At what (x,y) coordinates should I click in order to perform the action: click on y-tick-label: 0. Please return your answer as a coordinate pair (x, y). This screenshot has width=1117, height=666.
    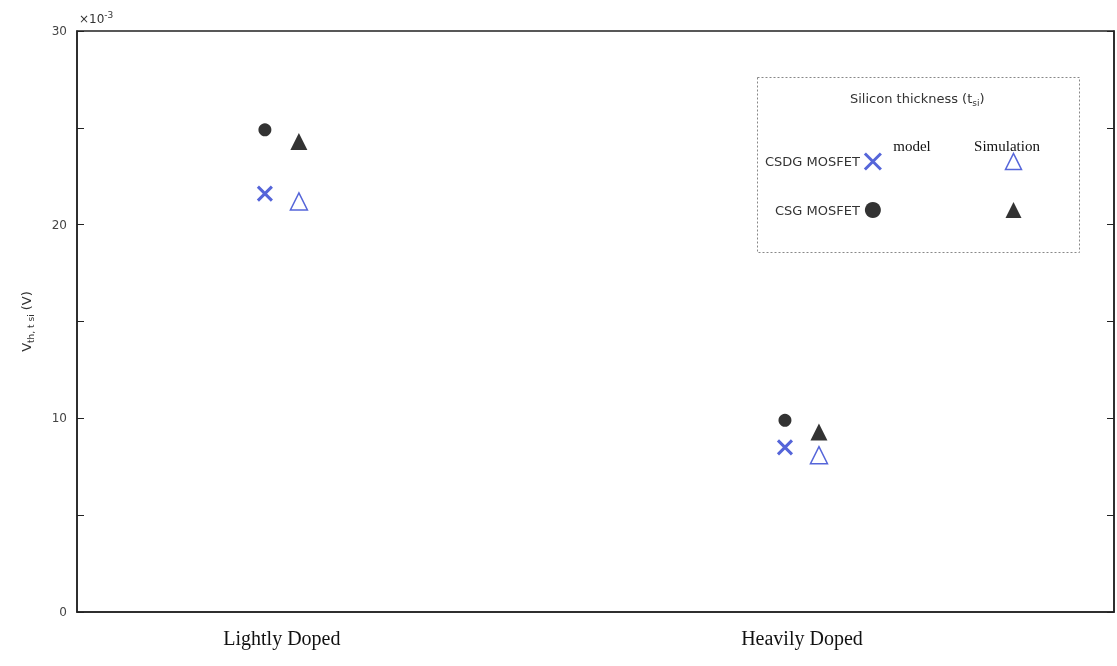
    Looking at the image, I should click on (63, 612).